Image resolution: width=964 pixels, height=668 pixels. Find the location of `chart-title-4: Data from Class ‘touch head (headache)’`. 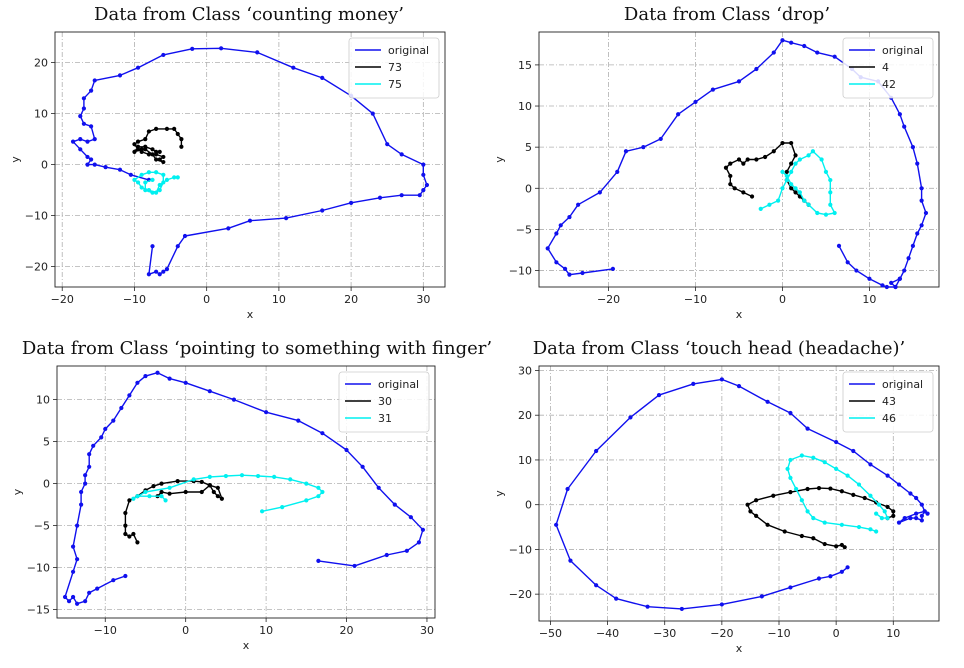

chart-title-4: Data from Class ‘touch head (headache)’ is located at coordinates (719, 348).